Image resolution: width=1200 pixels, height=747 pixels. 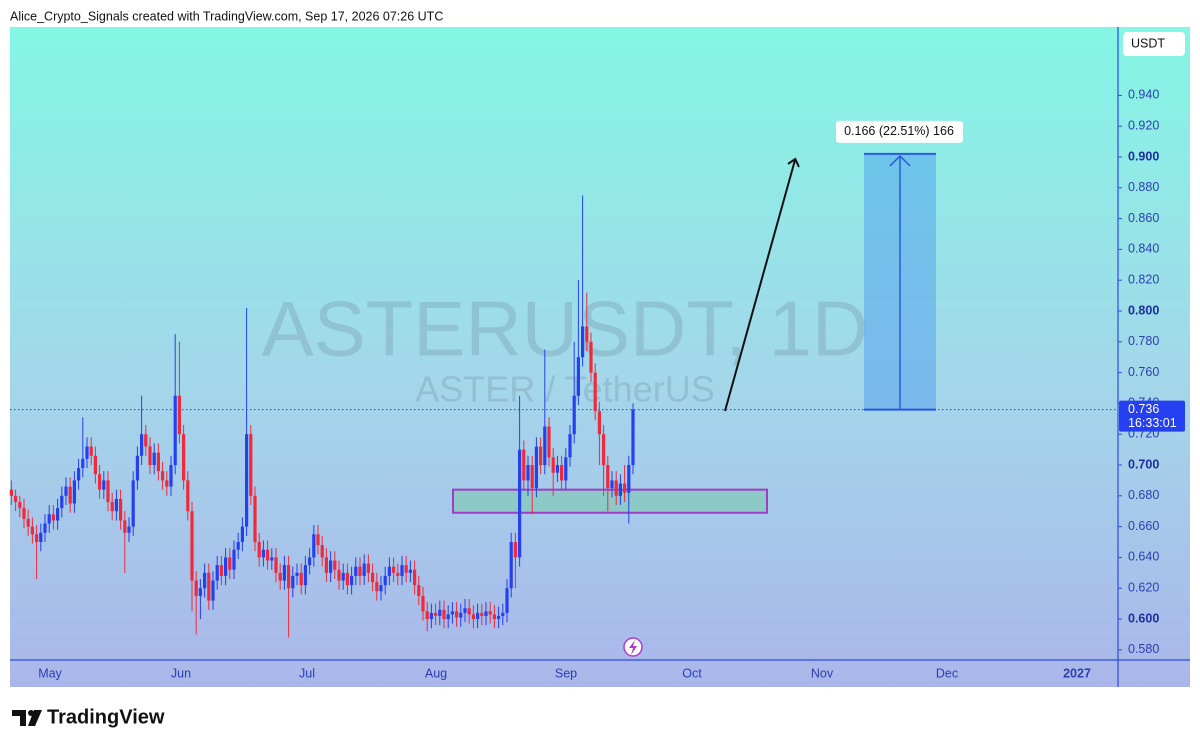 I want to click on currency-label: USDT, so click(x=1148, y=43).